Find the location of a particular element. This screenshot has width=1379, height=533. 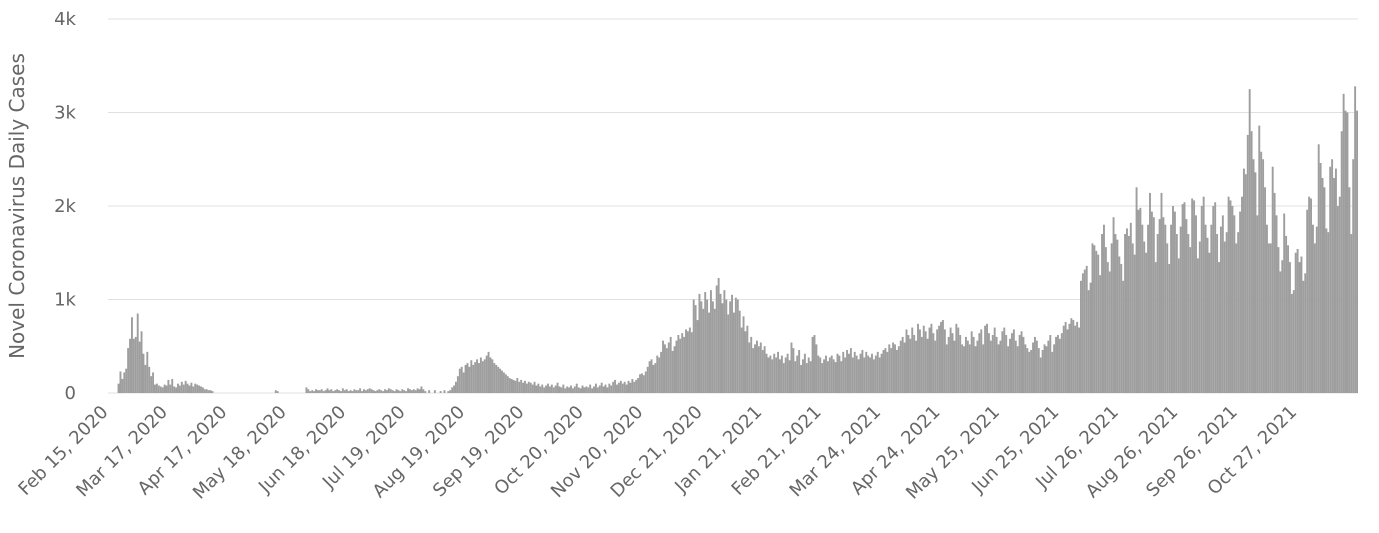

y-tick-label: 3k is located at coordinates (65, 113).